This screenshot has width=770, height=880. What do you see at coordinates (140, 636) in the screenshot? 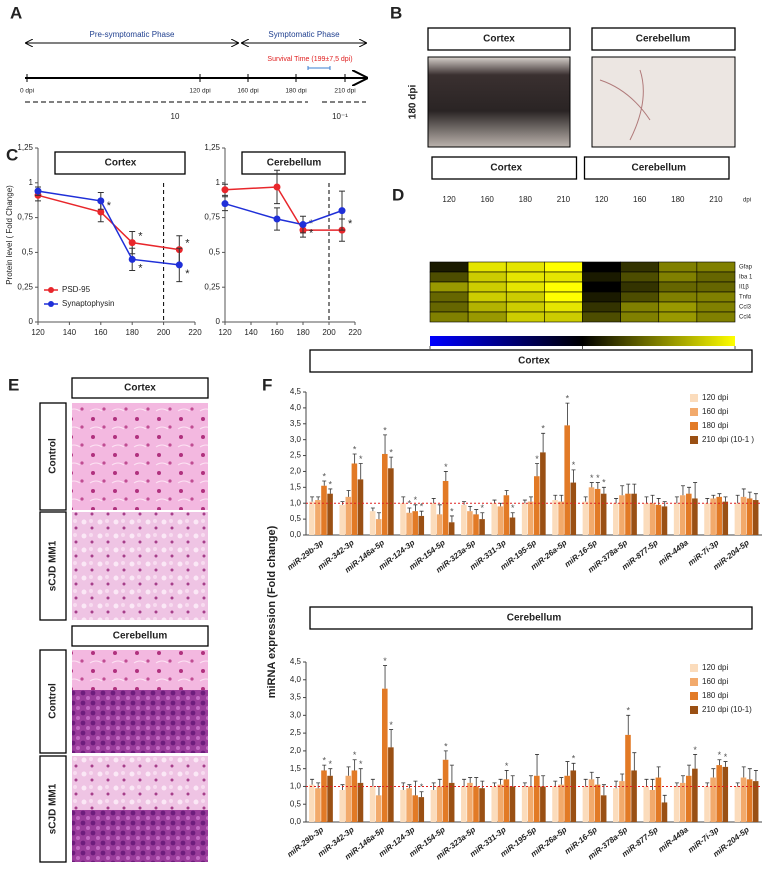
I see `region-label: Cerebellum` at bounding box center [140, 636].